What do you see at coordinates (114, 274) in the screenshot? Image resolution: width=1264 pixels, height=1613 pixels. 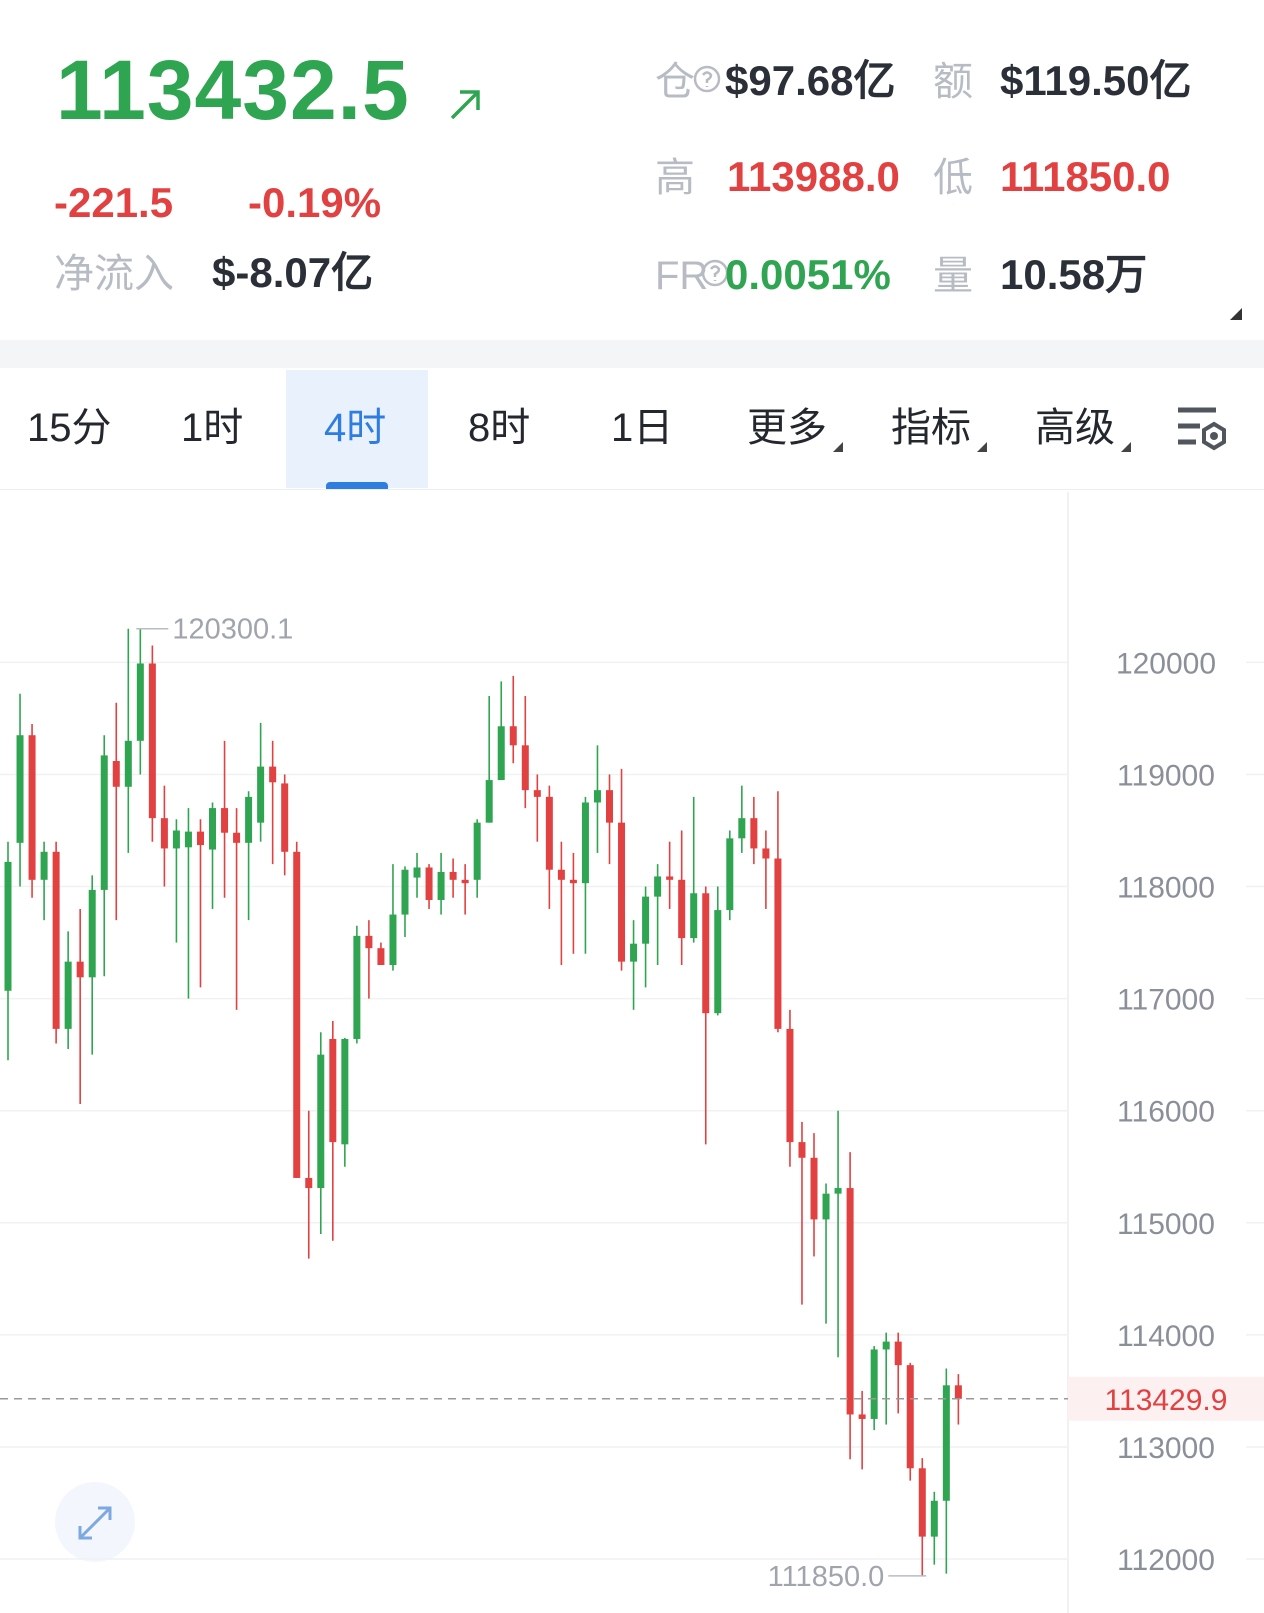 I see `netflow-label: 净流入` at bounding box center [114, 274].